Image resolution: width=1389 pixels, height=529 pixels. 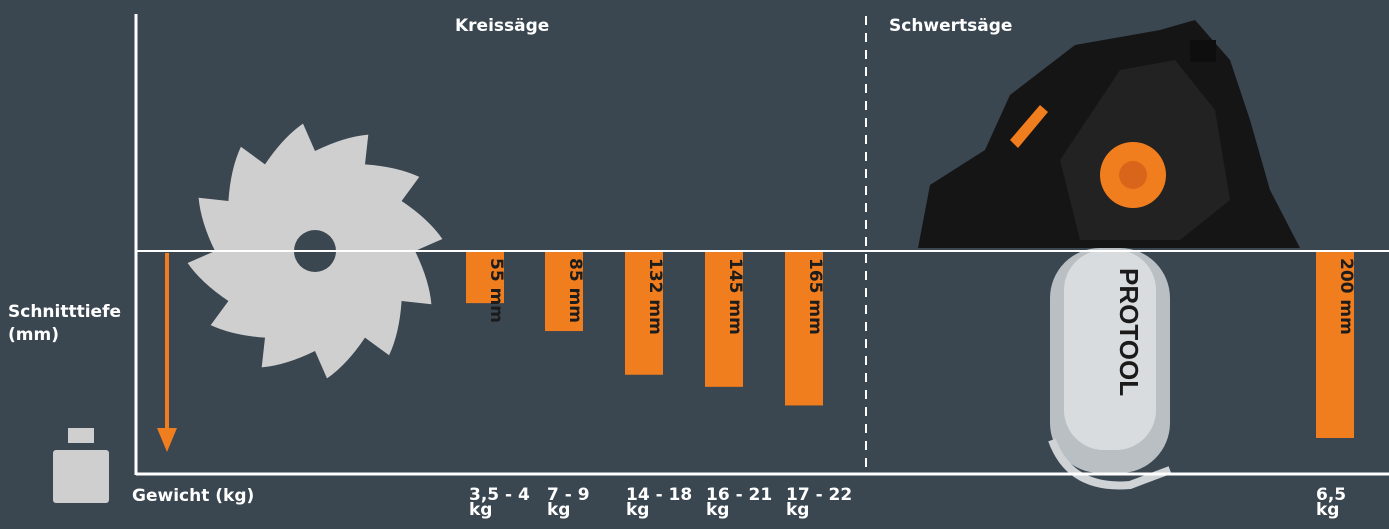 What do you see at coordinates (815, 296) in the screenshot?
I see `bar-label-4: 165 mm` at bounding box center [815, 296].